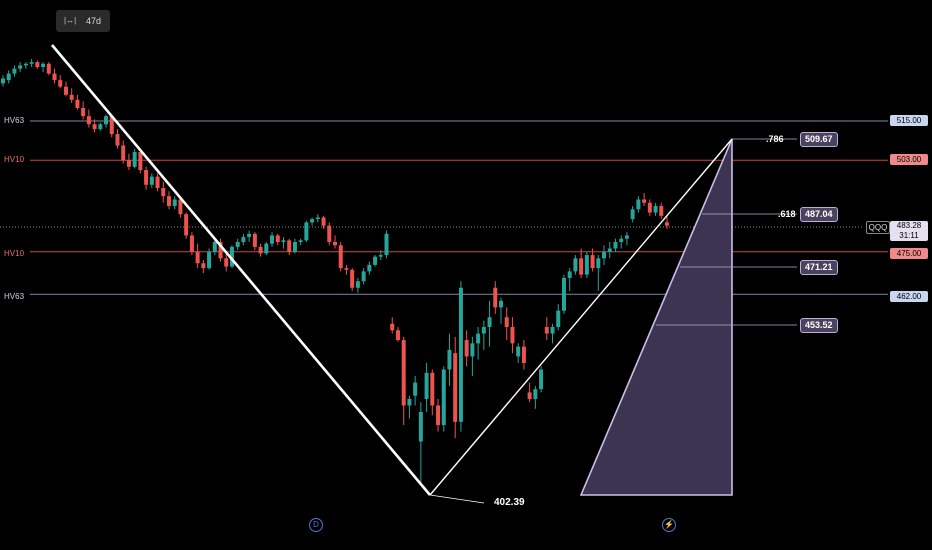  What do you see at coordinates (819, 214) in the screenshot?
I see `fib-price-mid: 487.04` at bounding box center [819, 214].